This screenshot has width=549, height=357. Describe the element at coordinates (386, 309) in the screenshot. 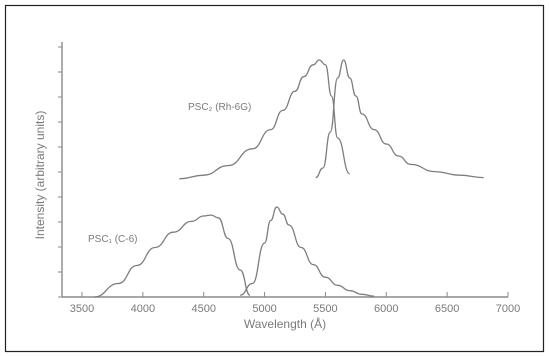

I see `x-tick-label: 6000` at that location.